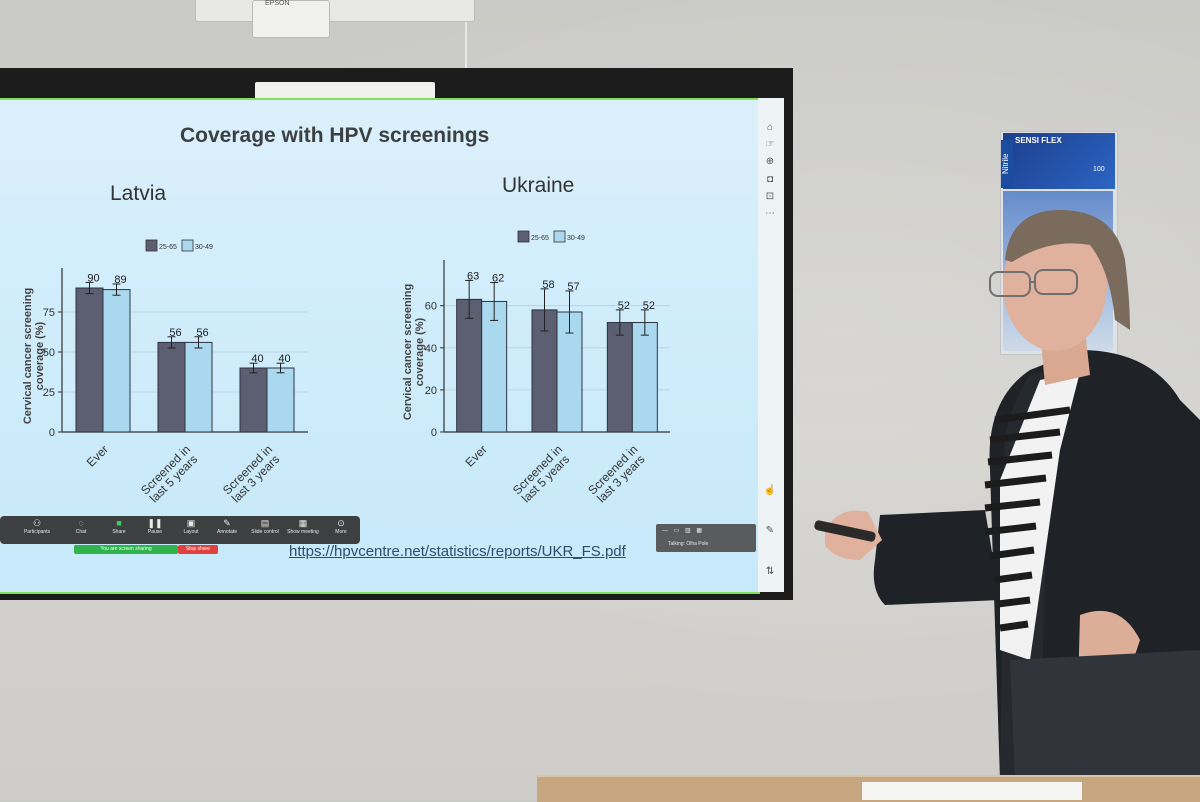  Describe the element at coordinates (548, 285) in the screenshot. I see `data-label: 58` at that location.